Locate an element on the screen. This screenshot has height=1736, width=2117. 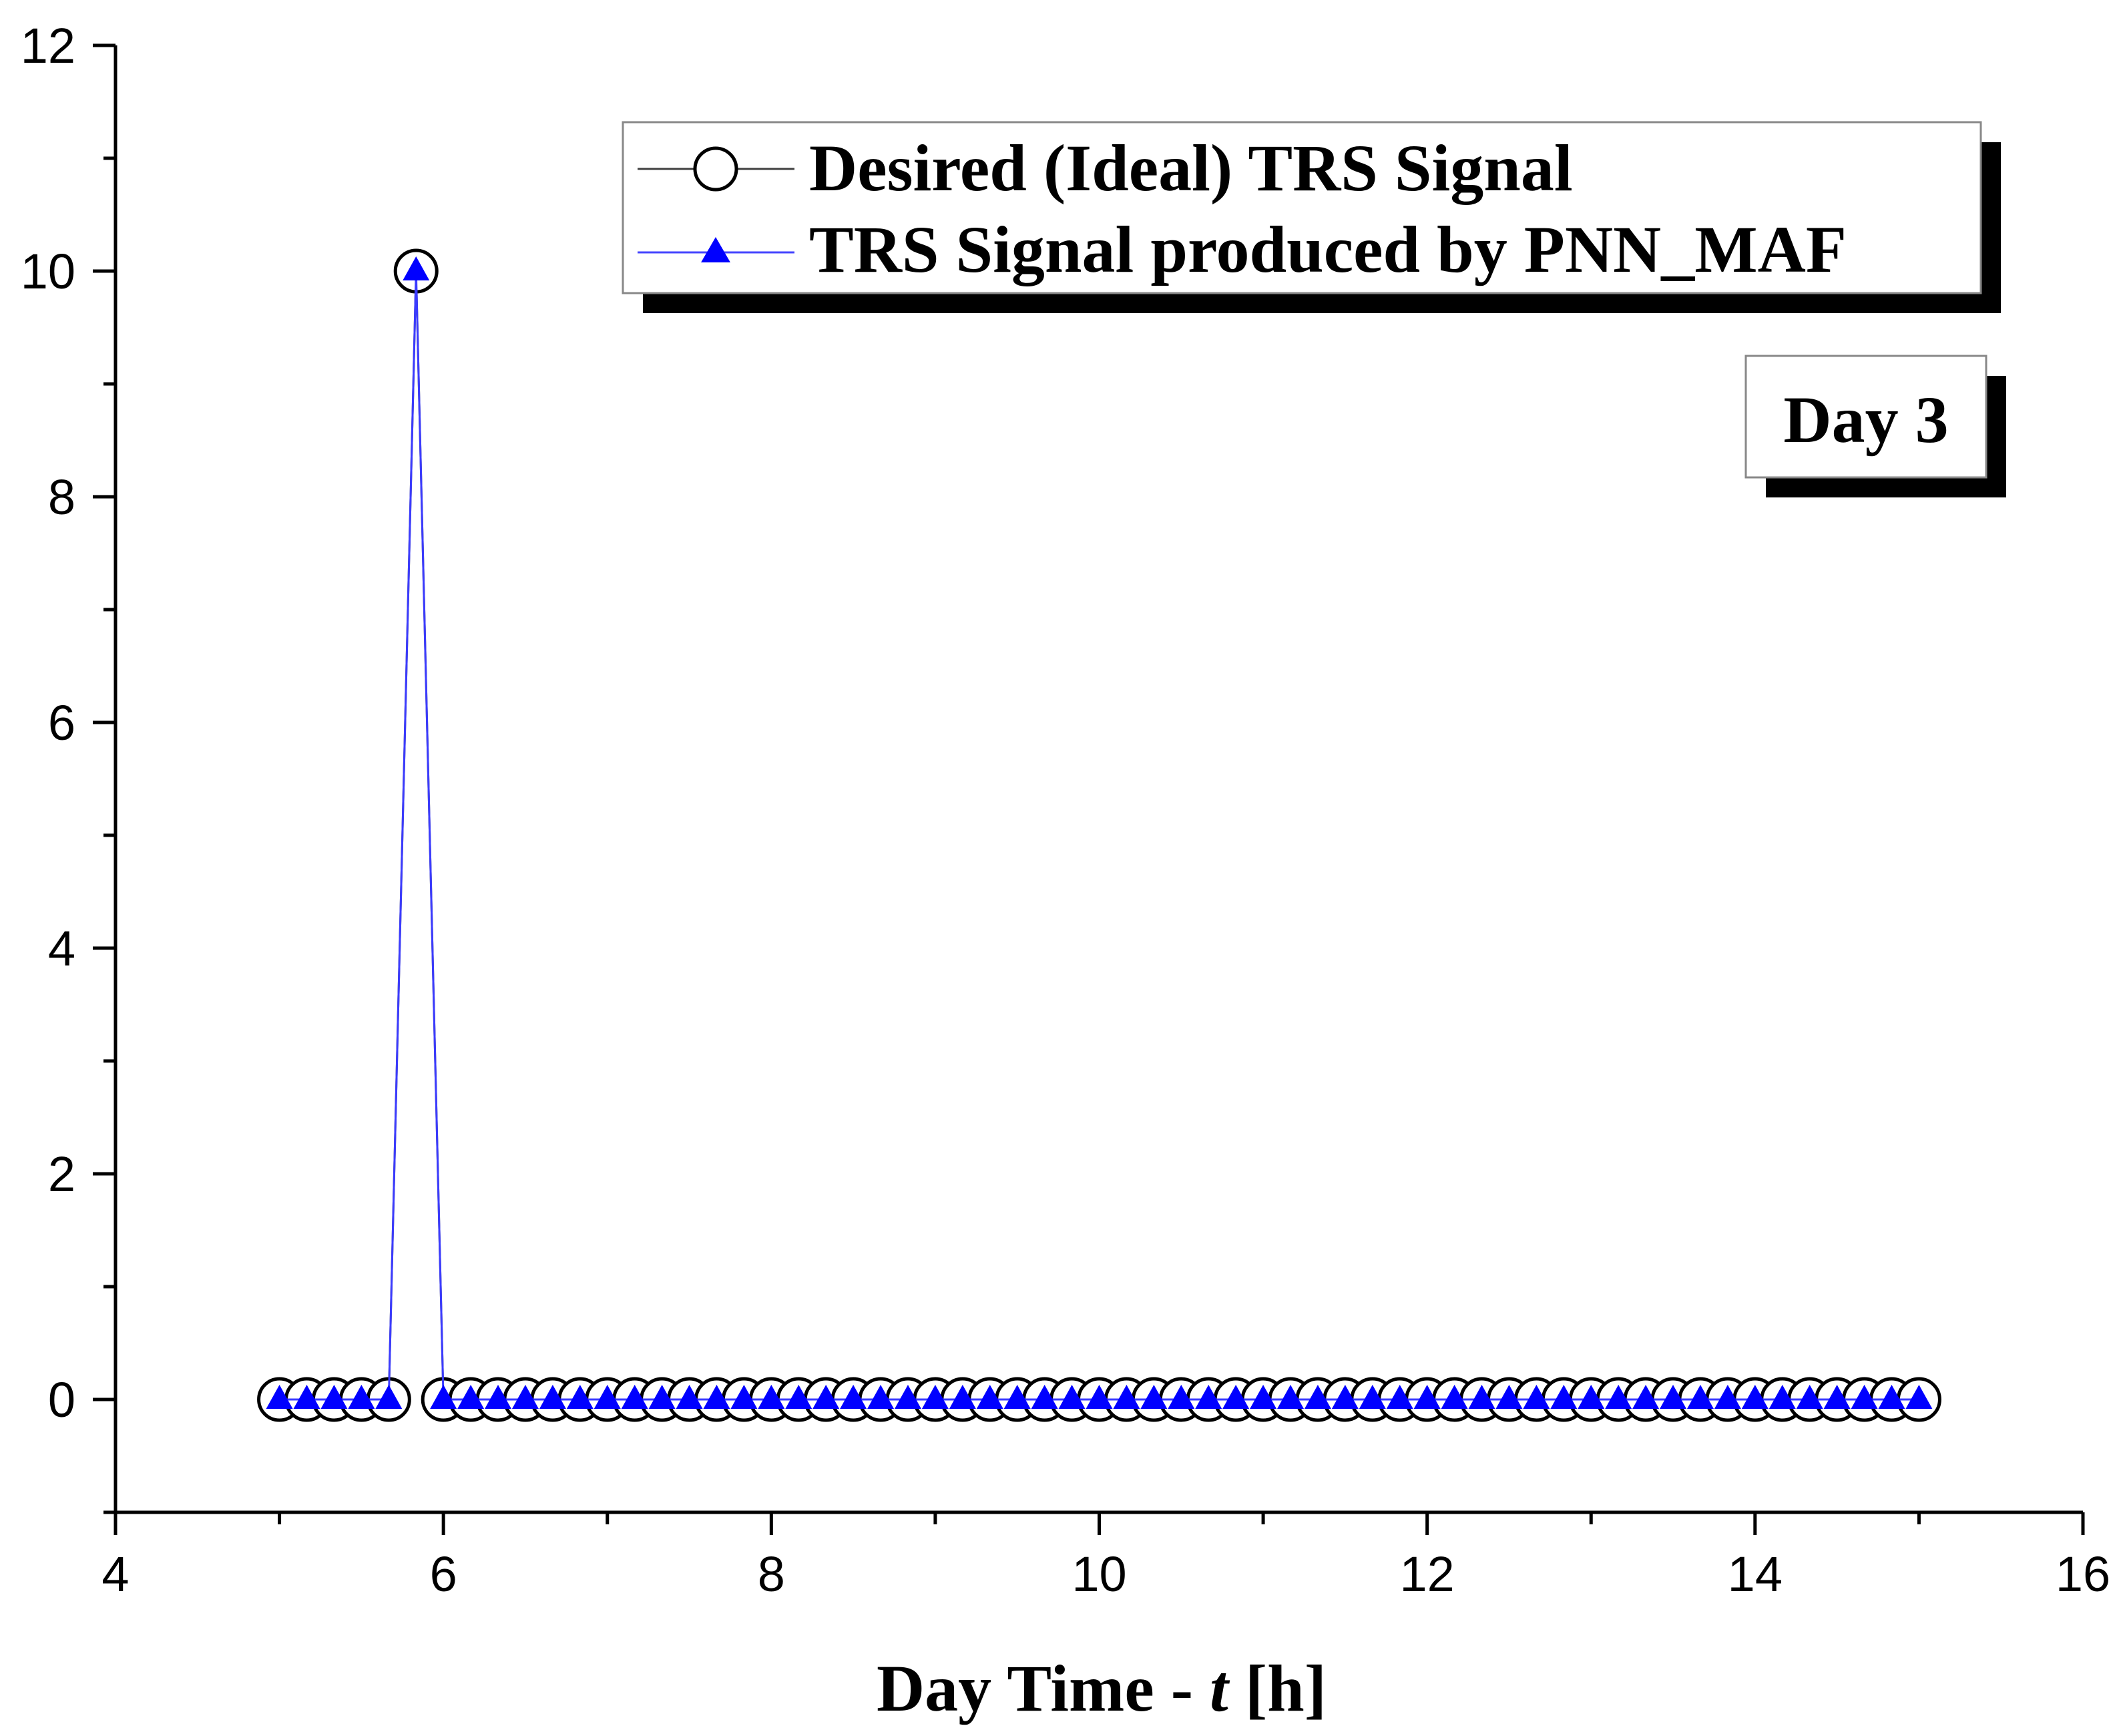
x-tick-label: 4 is located at coordinates (115, 1574).